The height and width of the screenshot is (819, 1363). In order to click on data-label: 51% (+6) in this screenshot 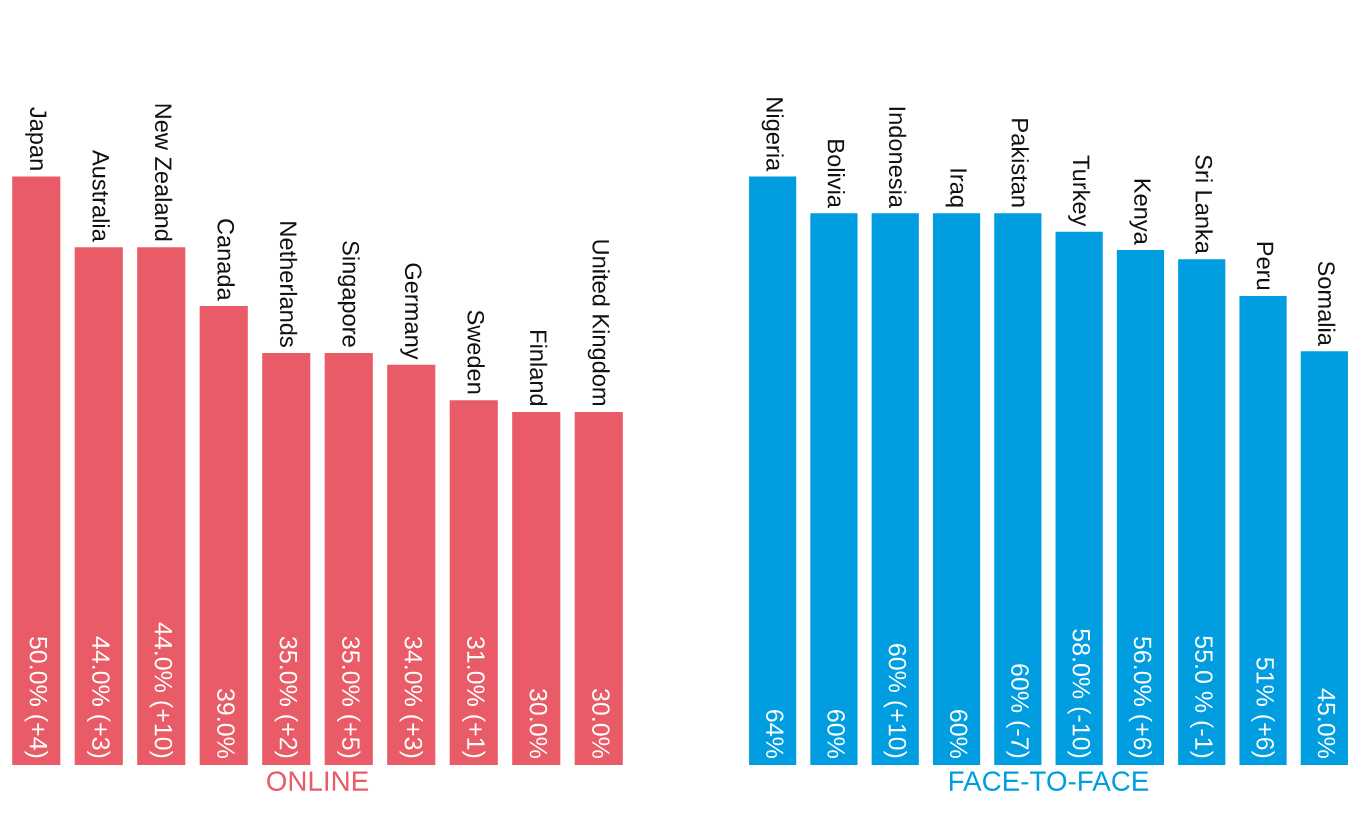, I will do `click(1263, 707)`.